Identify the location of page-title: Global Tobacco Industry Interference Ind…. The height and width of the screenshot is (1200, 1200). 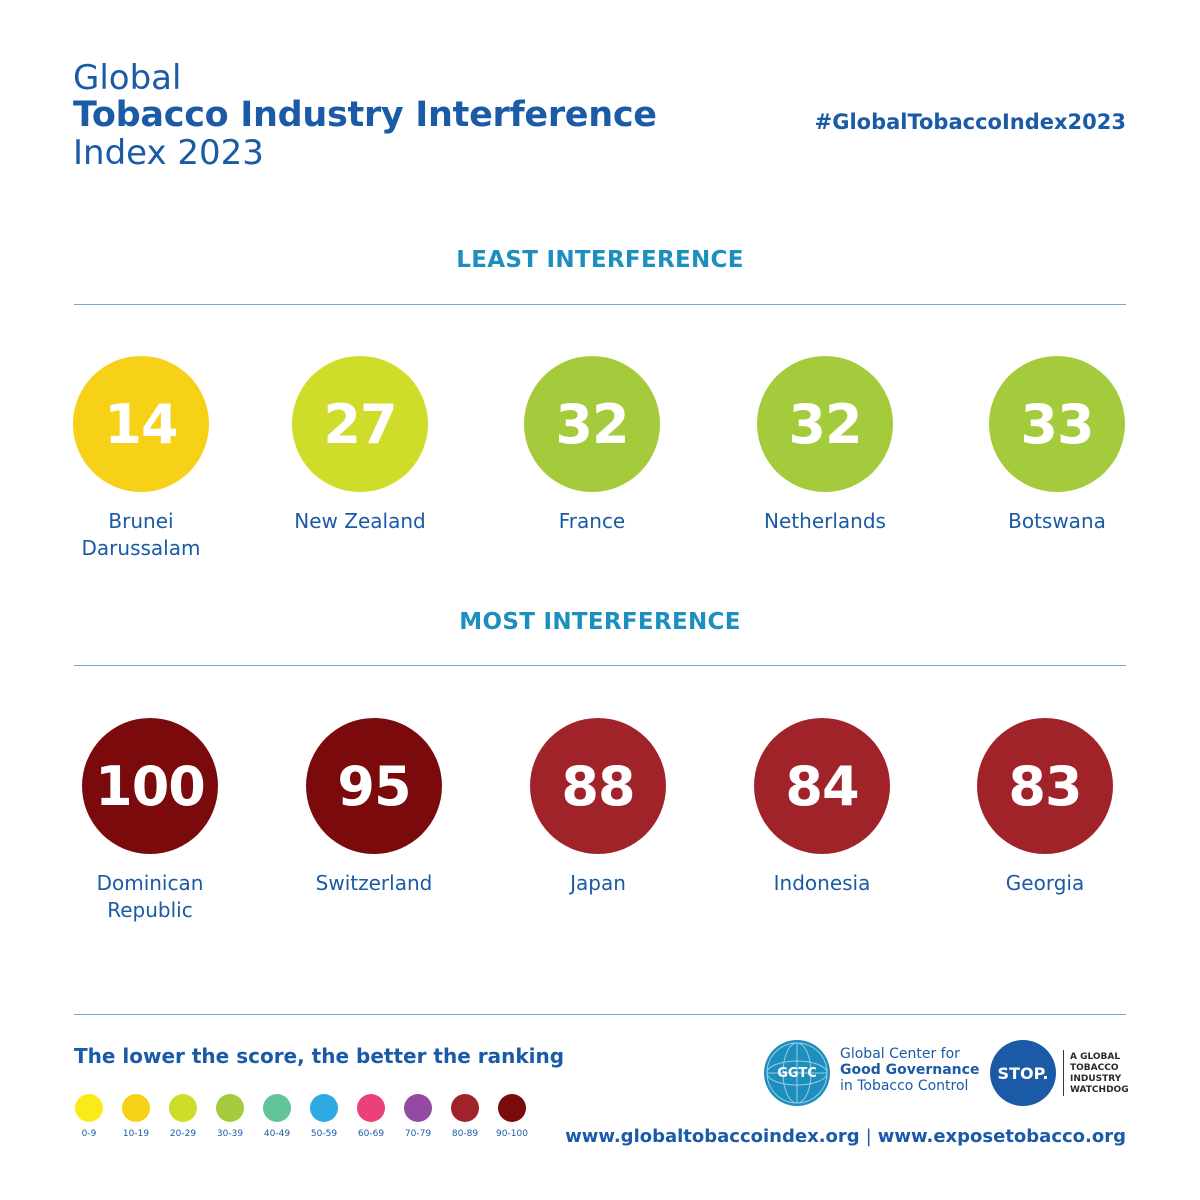
(365, 115).